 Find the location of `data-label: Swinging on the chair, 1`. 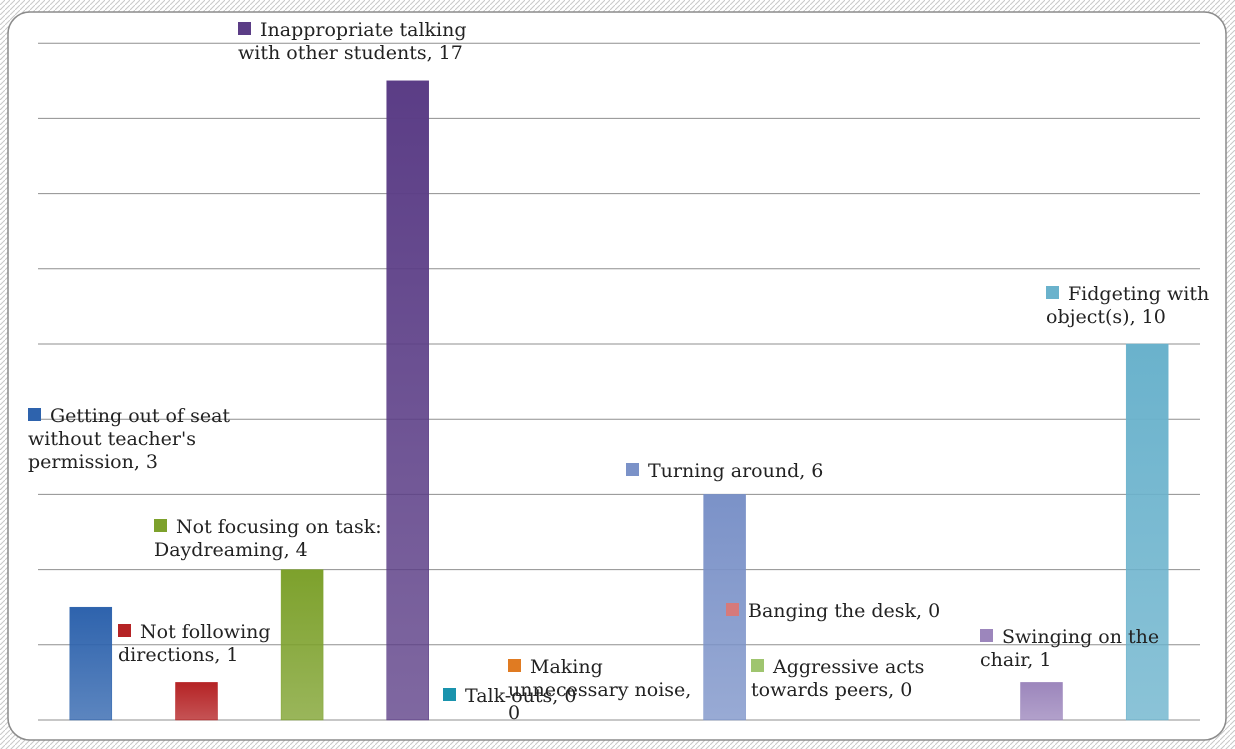

data-label: Swinging on the chair, 1 is located at coordinates (1070, 648).